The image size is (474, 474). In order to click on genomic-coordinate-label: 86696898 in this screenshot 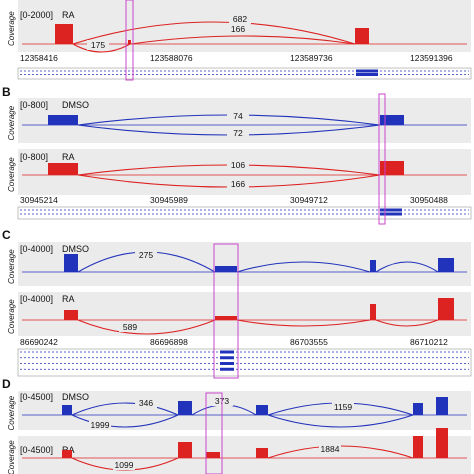, I will do `click(169, 342)`.